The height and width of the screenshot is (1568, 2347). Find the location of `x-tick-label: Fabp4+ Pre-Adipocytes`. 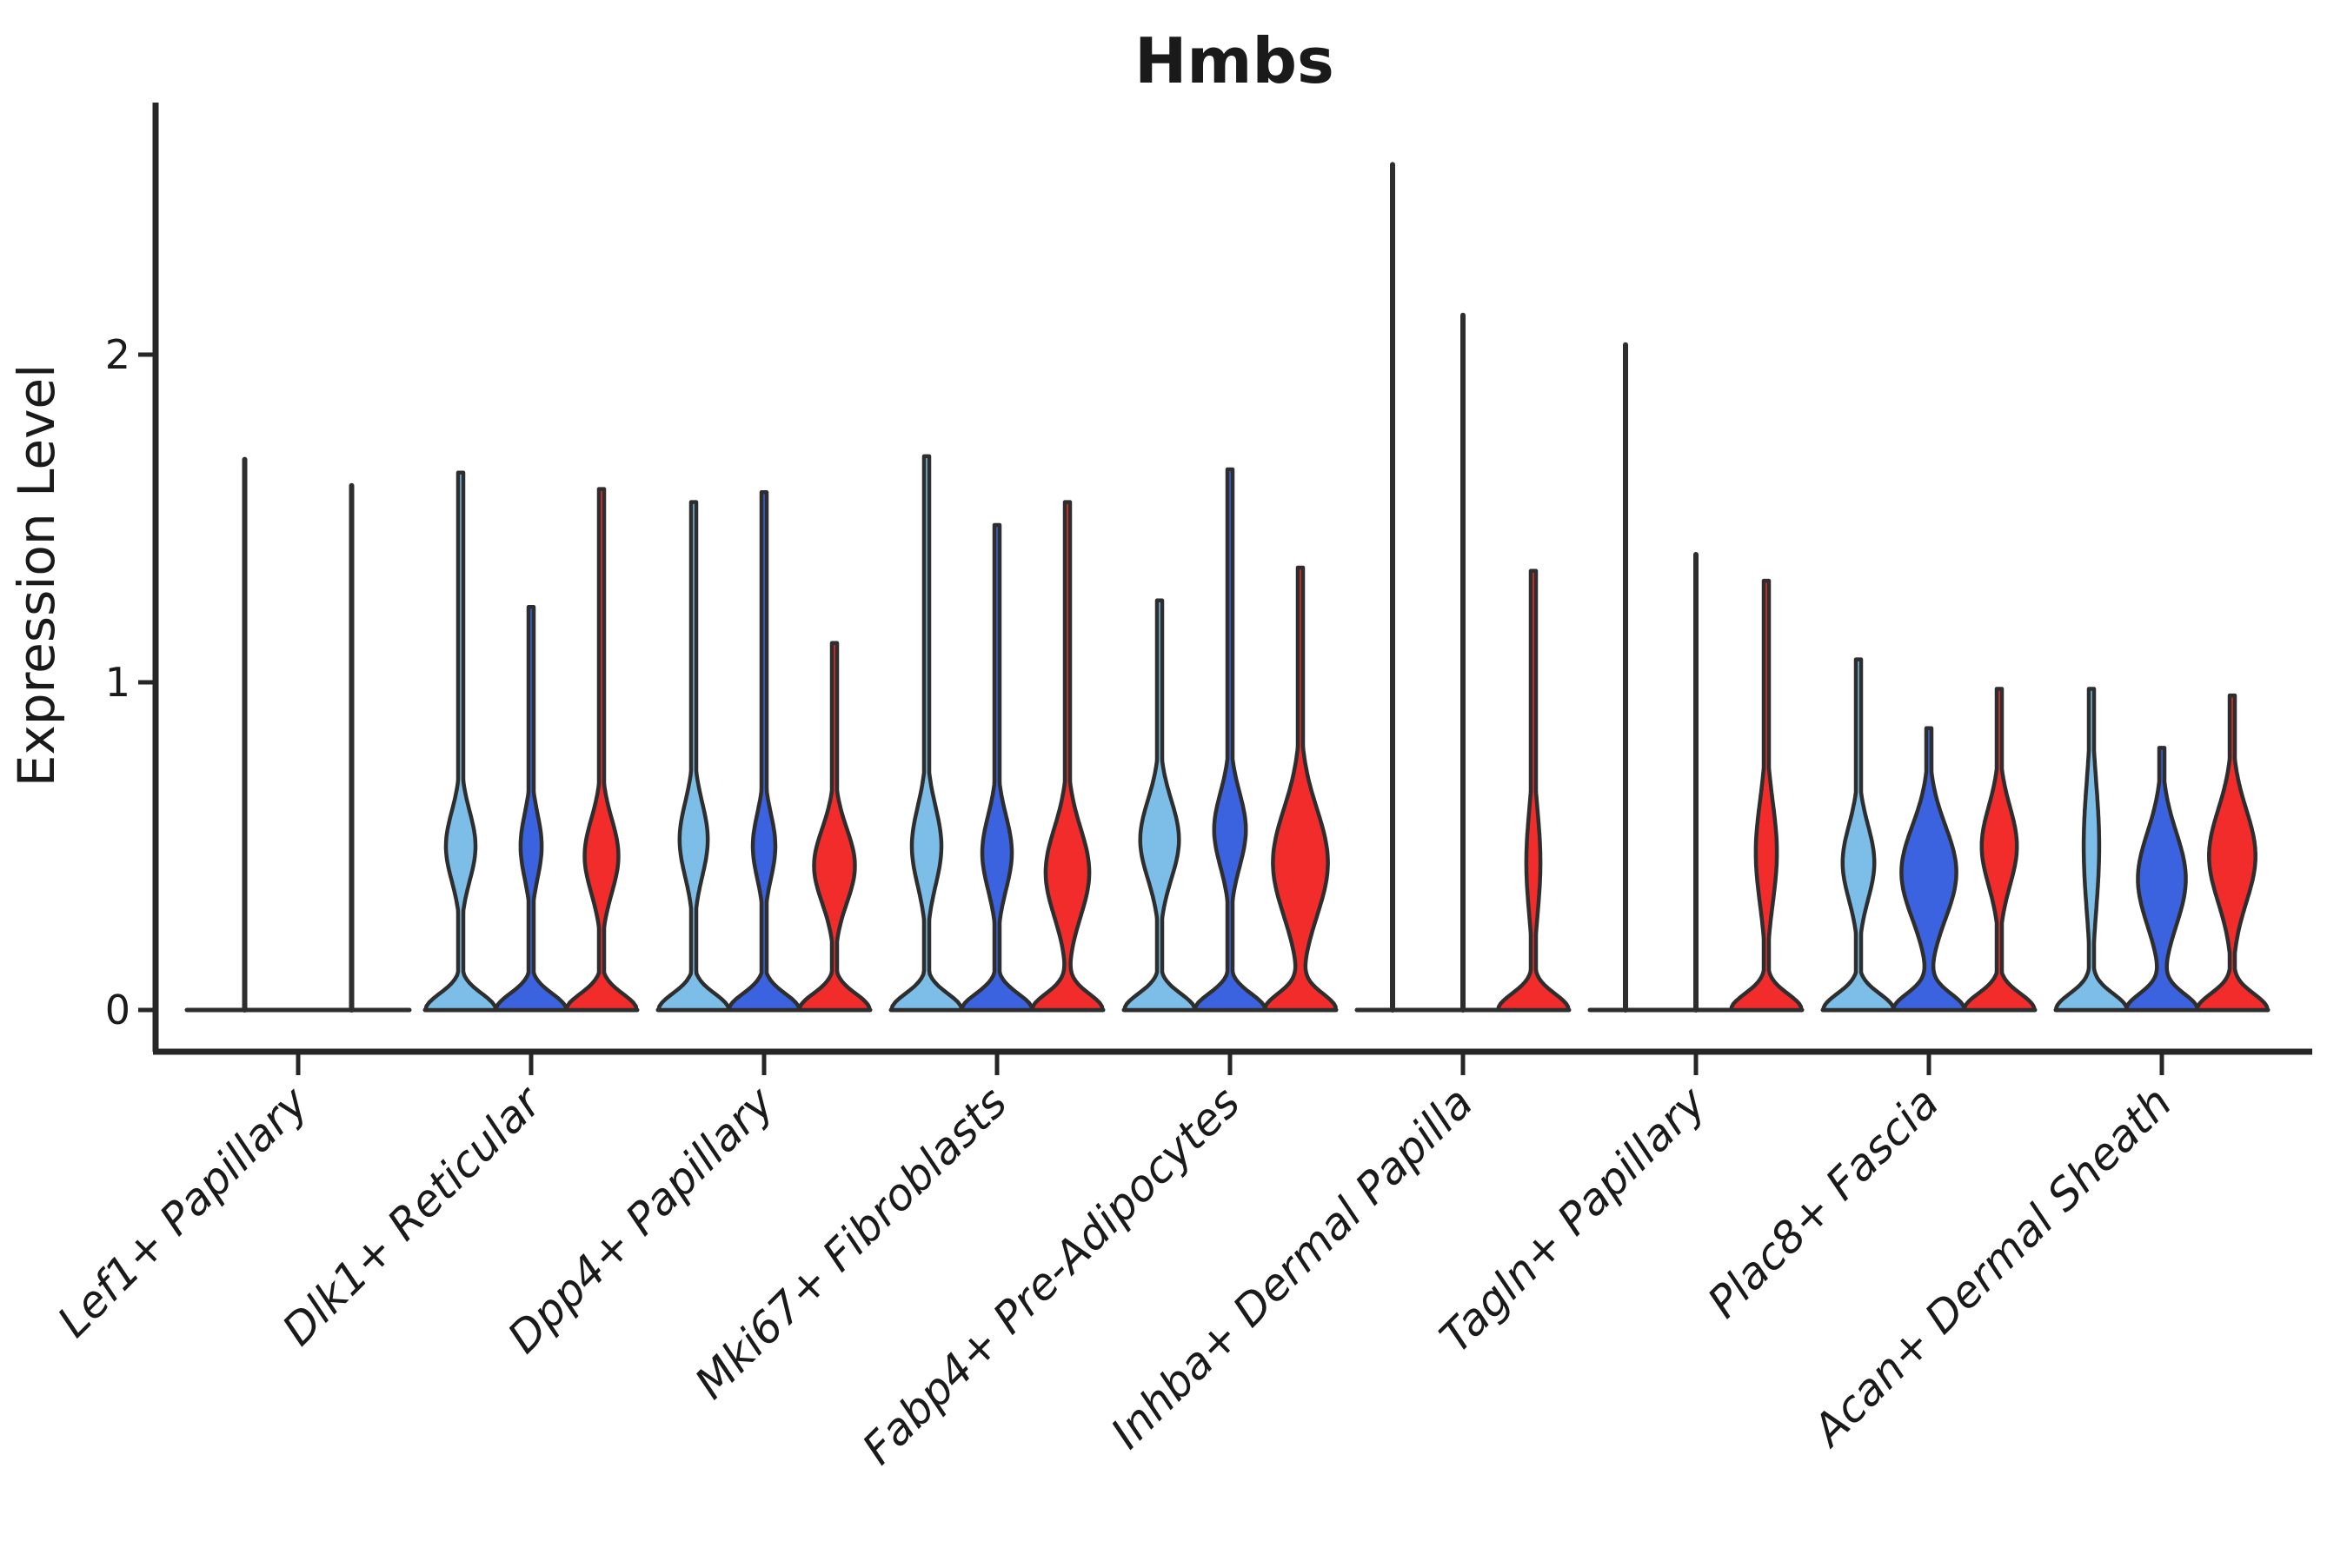

x-tick-label: Fabp4+ Pre-Adipocytes is located at coordinates (1052, 1275).